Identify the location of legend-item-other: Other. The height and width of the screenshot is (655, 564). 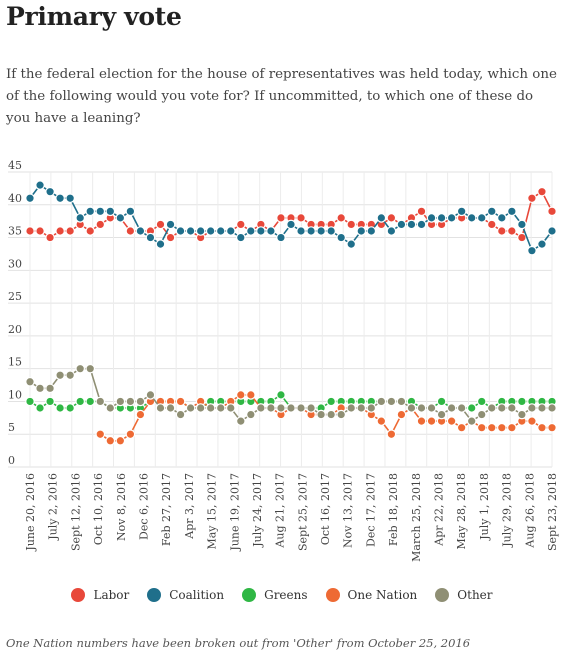
(464, 595).